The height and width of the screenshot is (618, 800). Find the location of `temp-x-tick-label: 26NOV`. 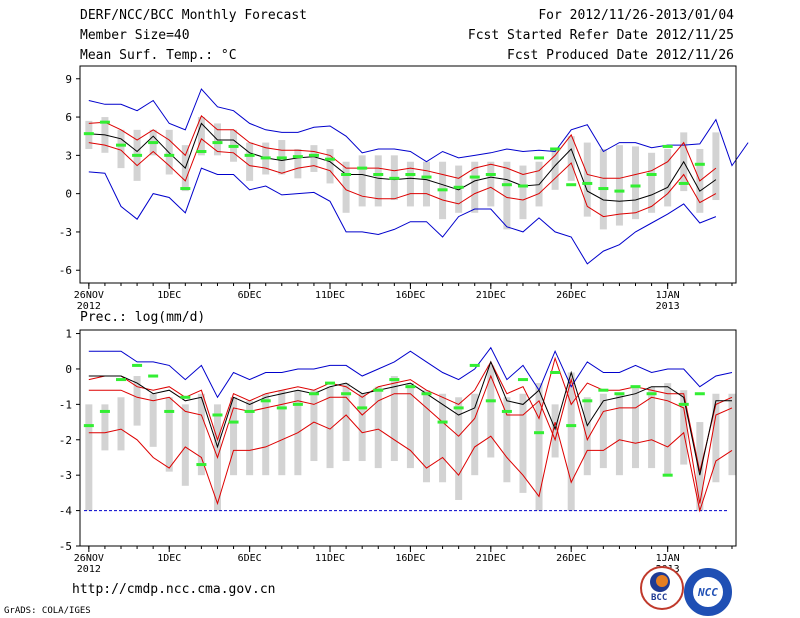

temp-x-tick-label: 26NOV is located at coordinates (89, 295).